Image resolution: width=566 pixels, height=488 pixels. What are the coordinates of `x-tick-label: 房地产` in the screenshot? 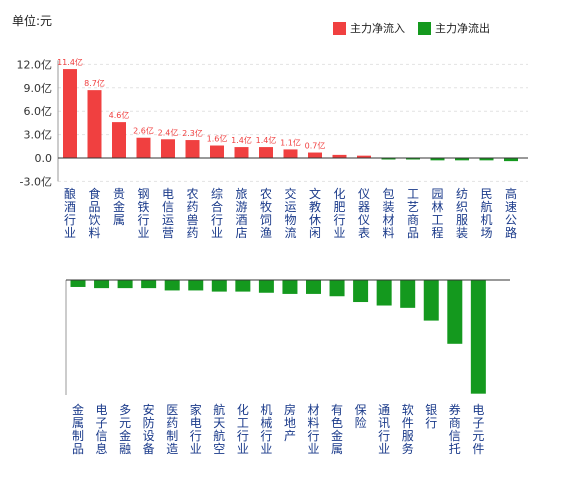 It's located at (290, 422).